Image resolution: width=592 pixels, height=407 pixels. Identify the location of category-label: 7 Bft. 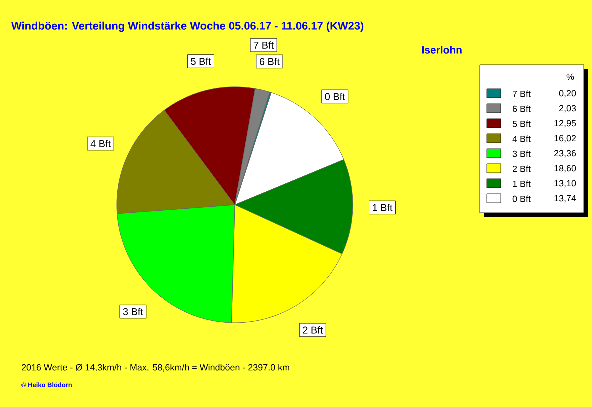
(264, 45).